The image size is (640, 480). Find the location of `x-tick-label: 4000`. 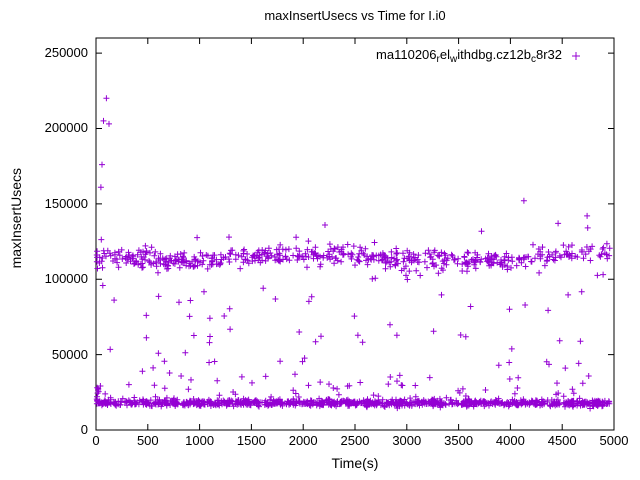

x-tick-label: 4000 is located at coordinates (510, 440).